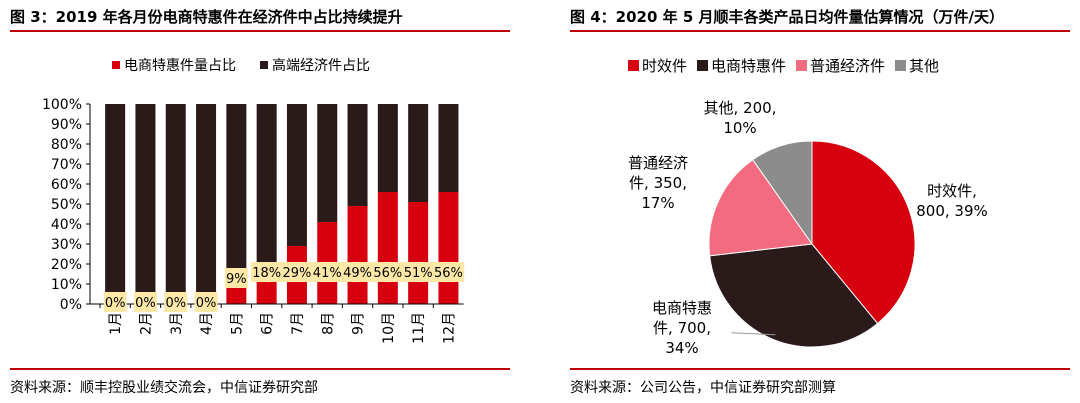 This screenshot has height=403, width=1080. Describe the element at coordinates (62, 105) in the screenshot. I see `y-tick-label: 100%` at that location.